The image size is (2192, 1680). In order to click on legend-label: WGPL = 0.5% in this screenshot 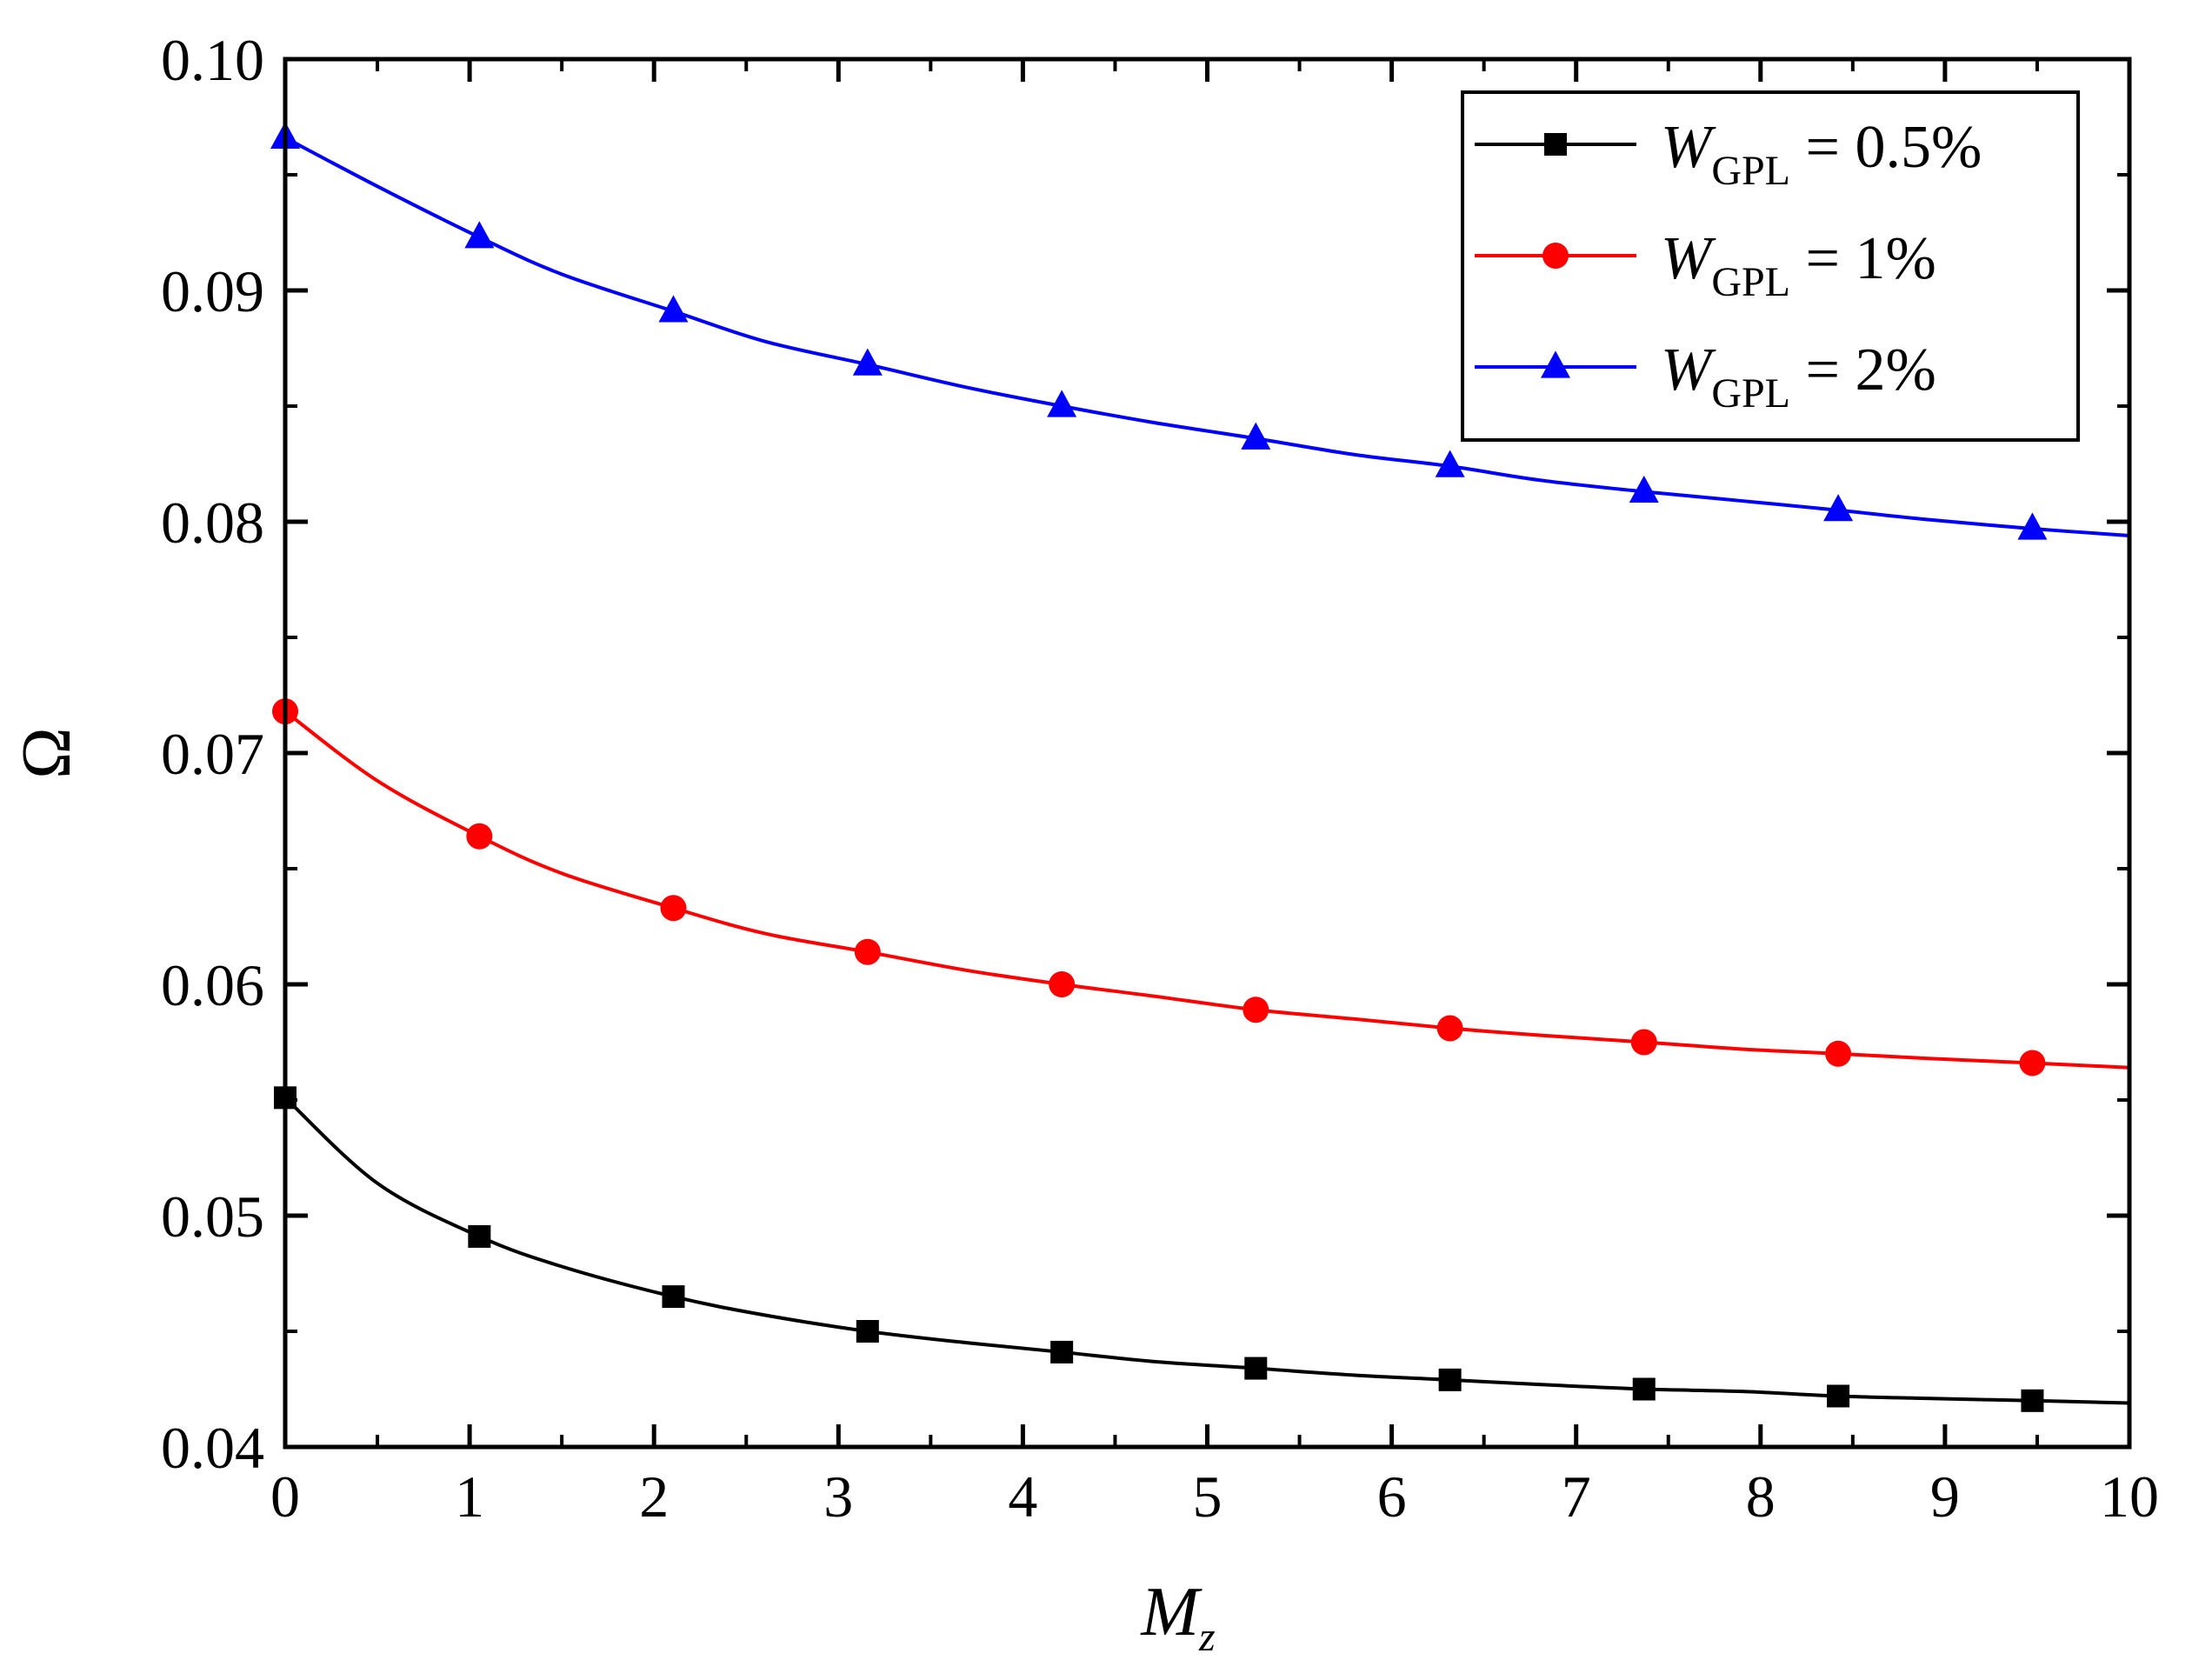, I will do `click(1821, 154)`.